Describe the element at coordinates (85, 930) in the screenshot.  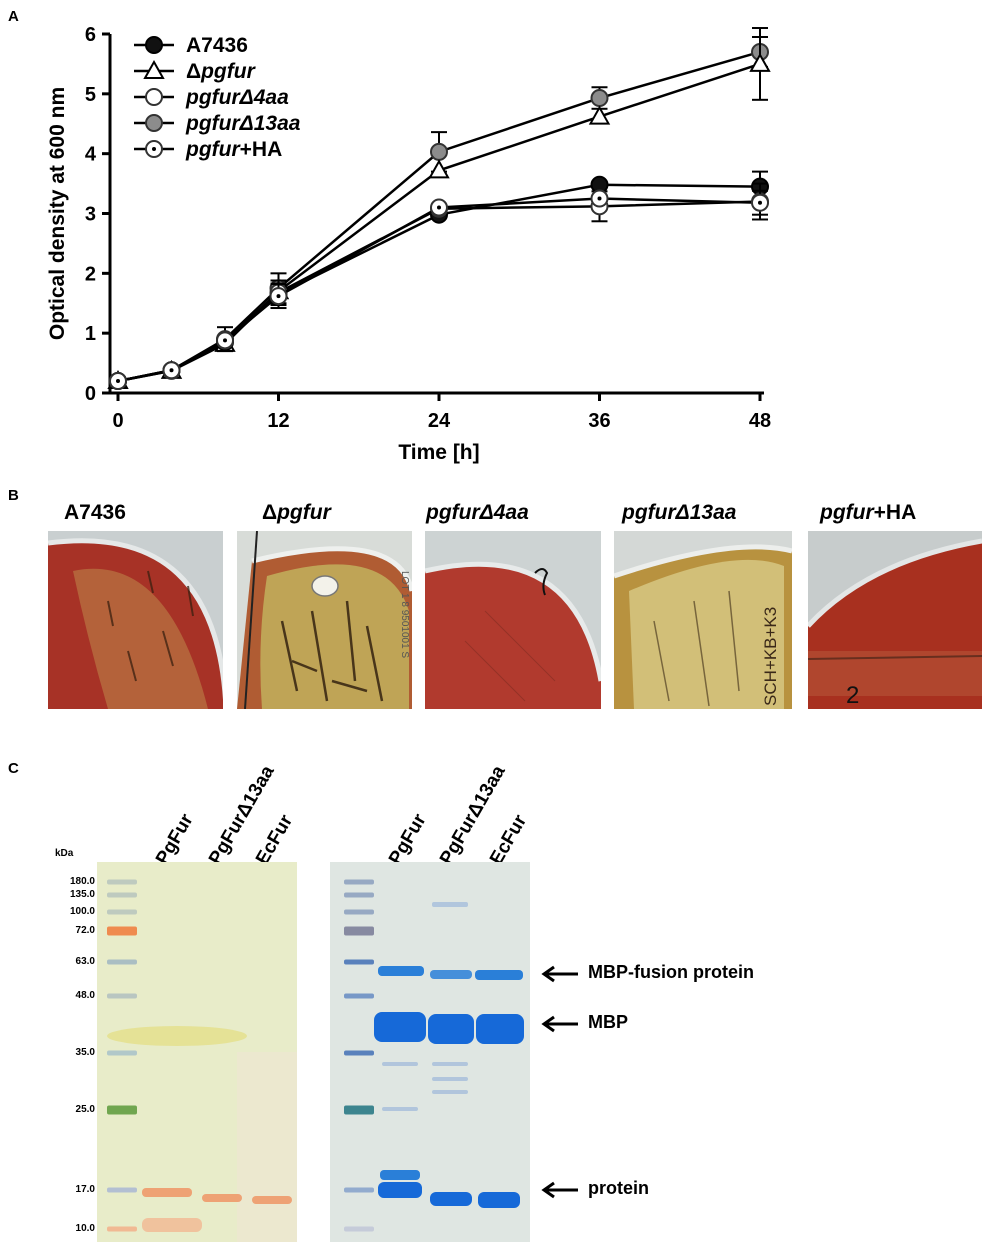
I see `kda-marker-label: 72.0` at that location.